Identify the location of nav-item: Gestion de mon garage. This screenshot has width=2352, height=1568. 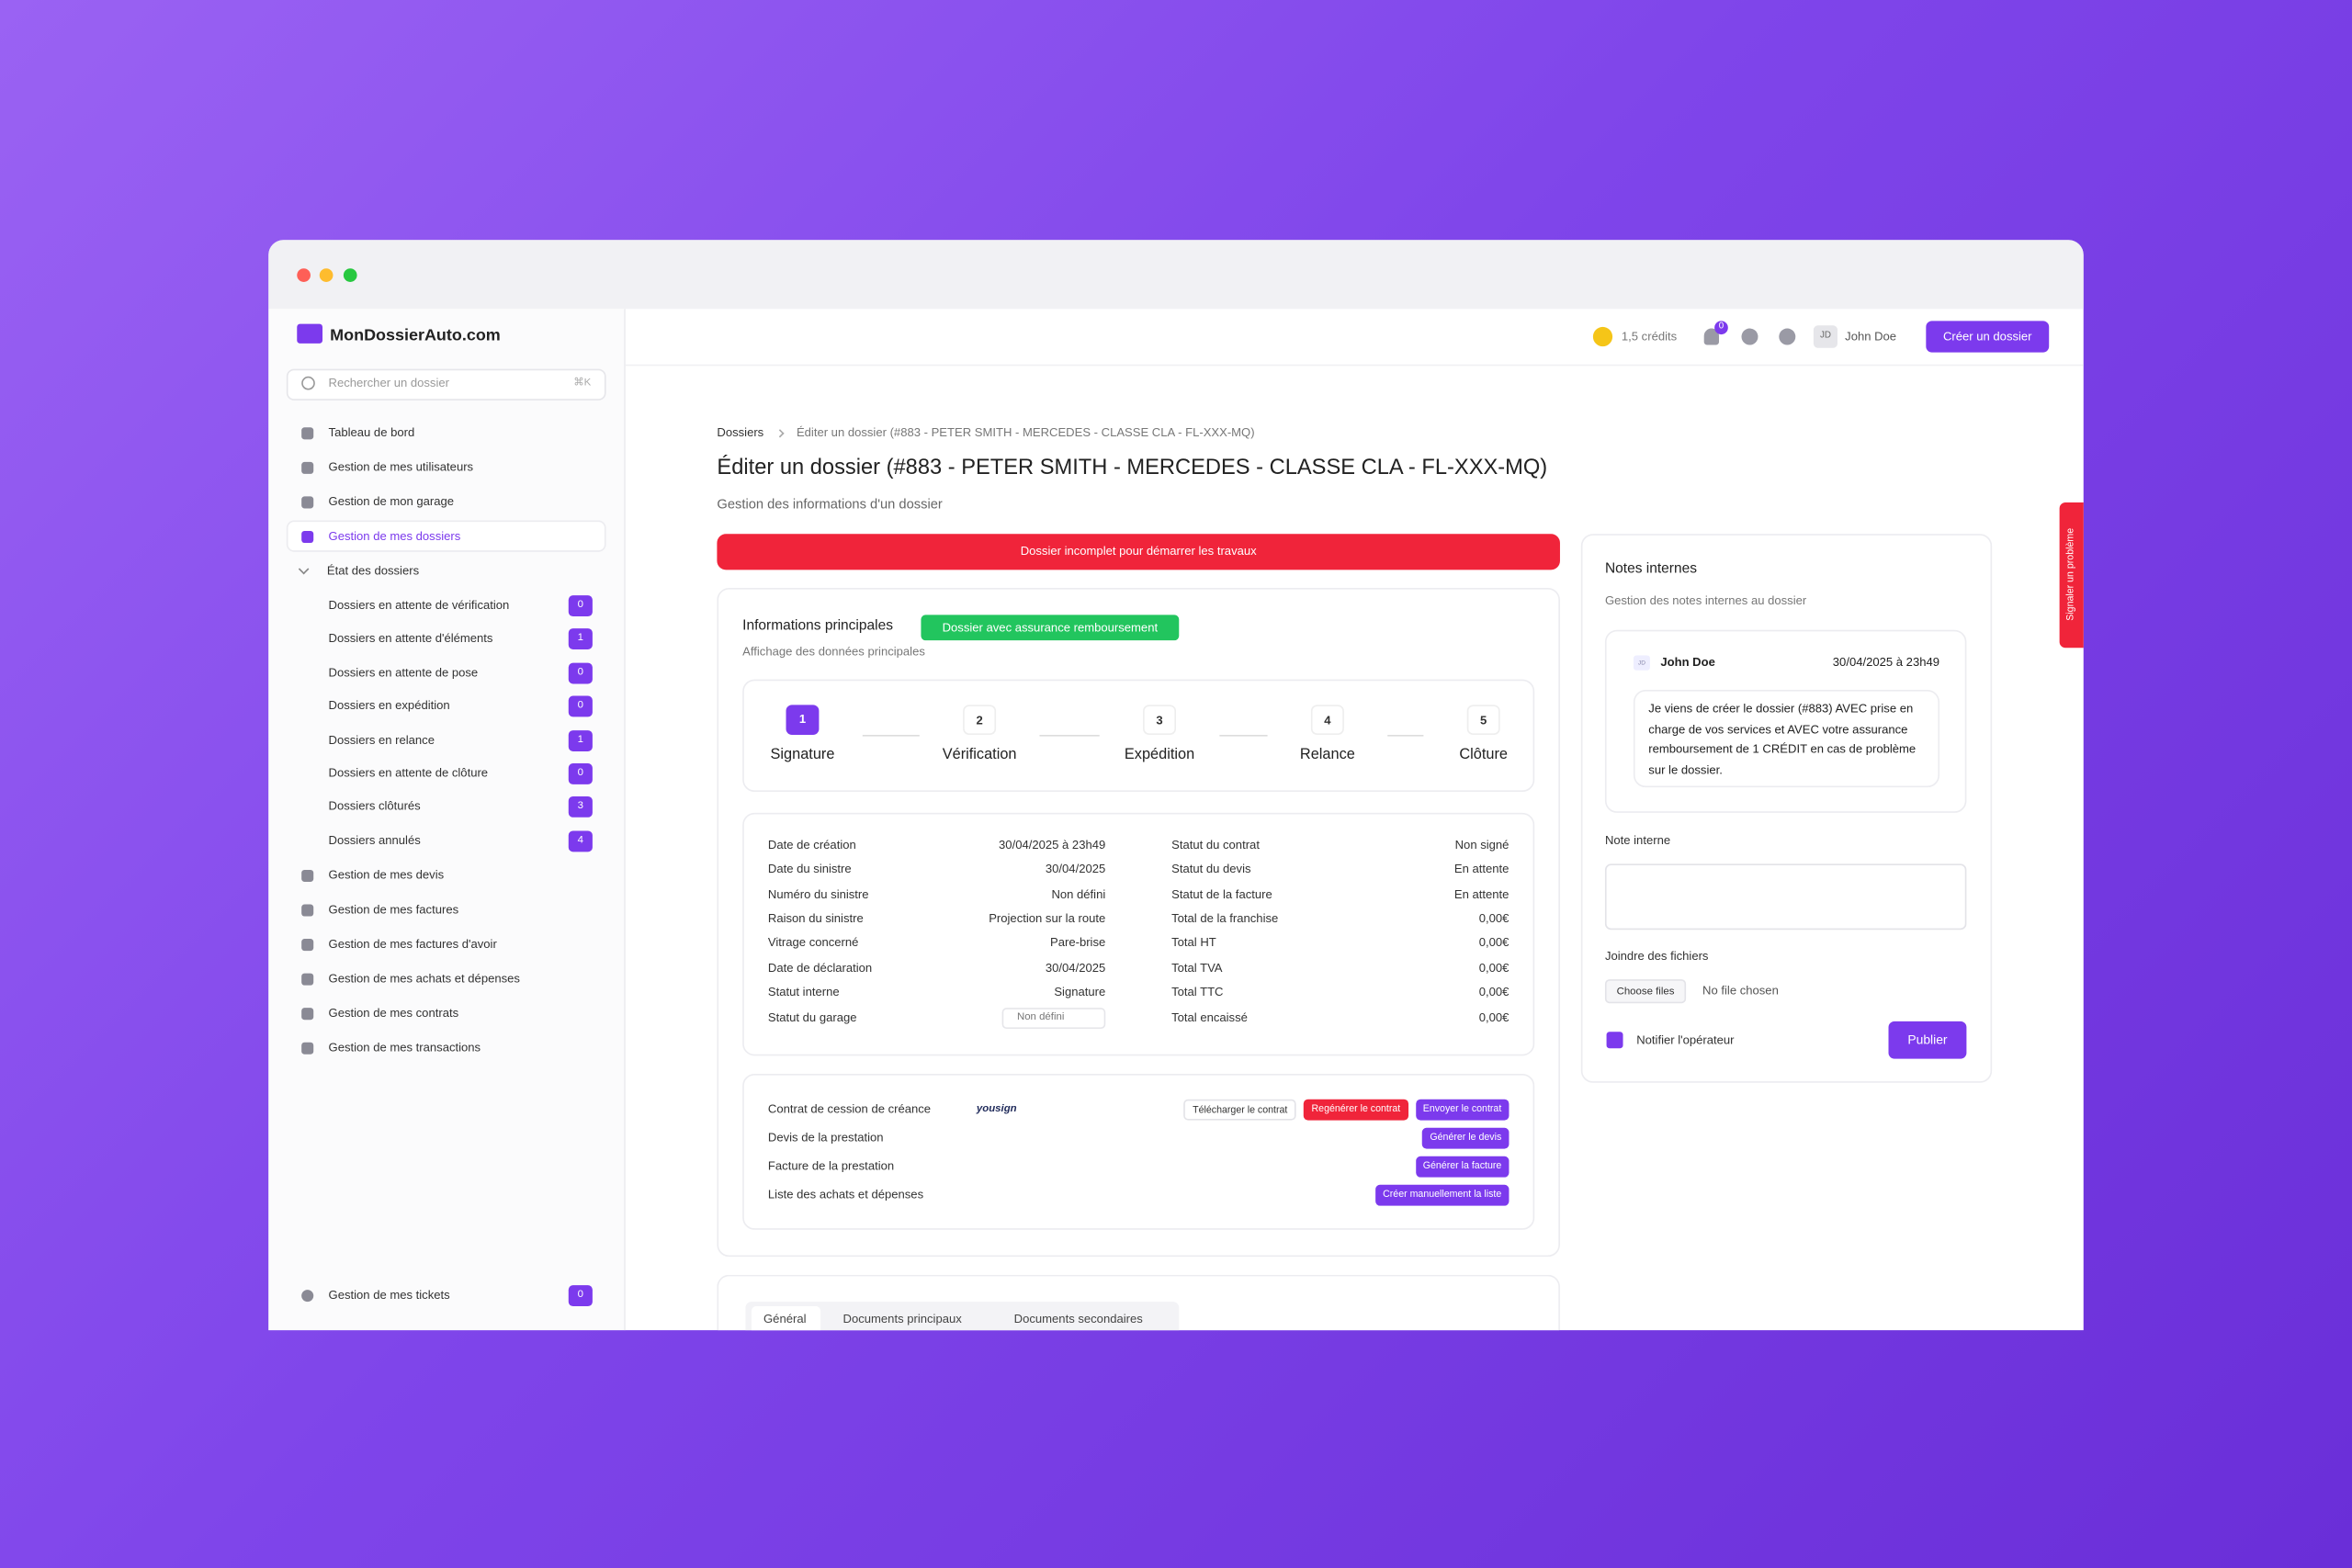
(391, 502).